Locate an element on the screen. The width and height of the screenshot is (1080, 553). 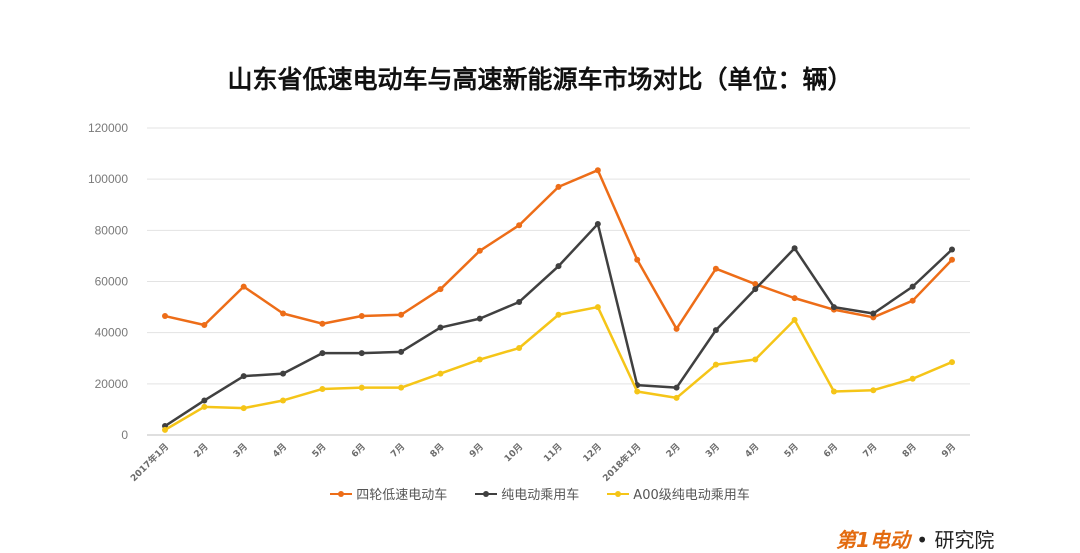
legend-label: 纯电动乘用车 is located at coordinates (540, 495).